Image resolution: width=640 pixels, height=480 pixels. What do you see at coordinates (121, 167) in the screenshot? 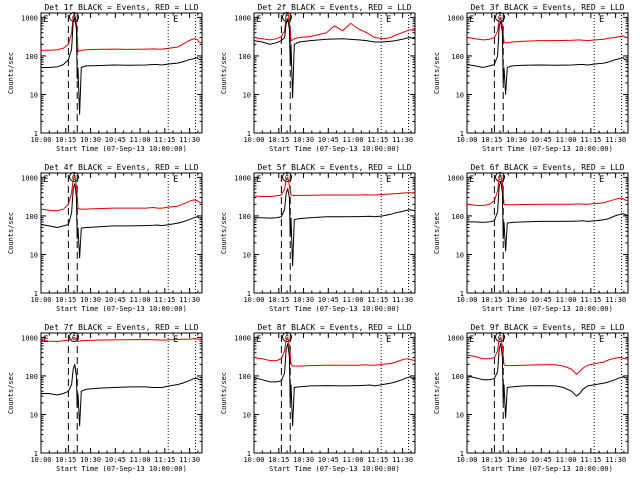
I see `panel-title: Det 4f BLACK = Events, RED = LLD` at bounding box center [121, 167].